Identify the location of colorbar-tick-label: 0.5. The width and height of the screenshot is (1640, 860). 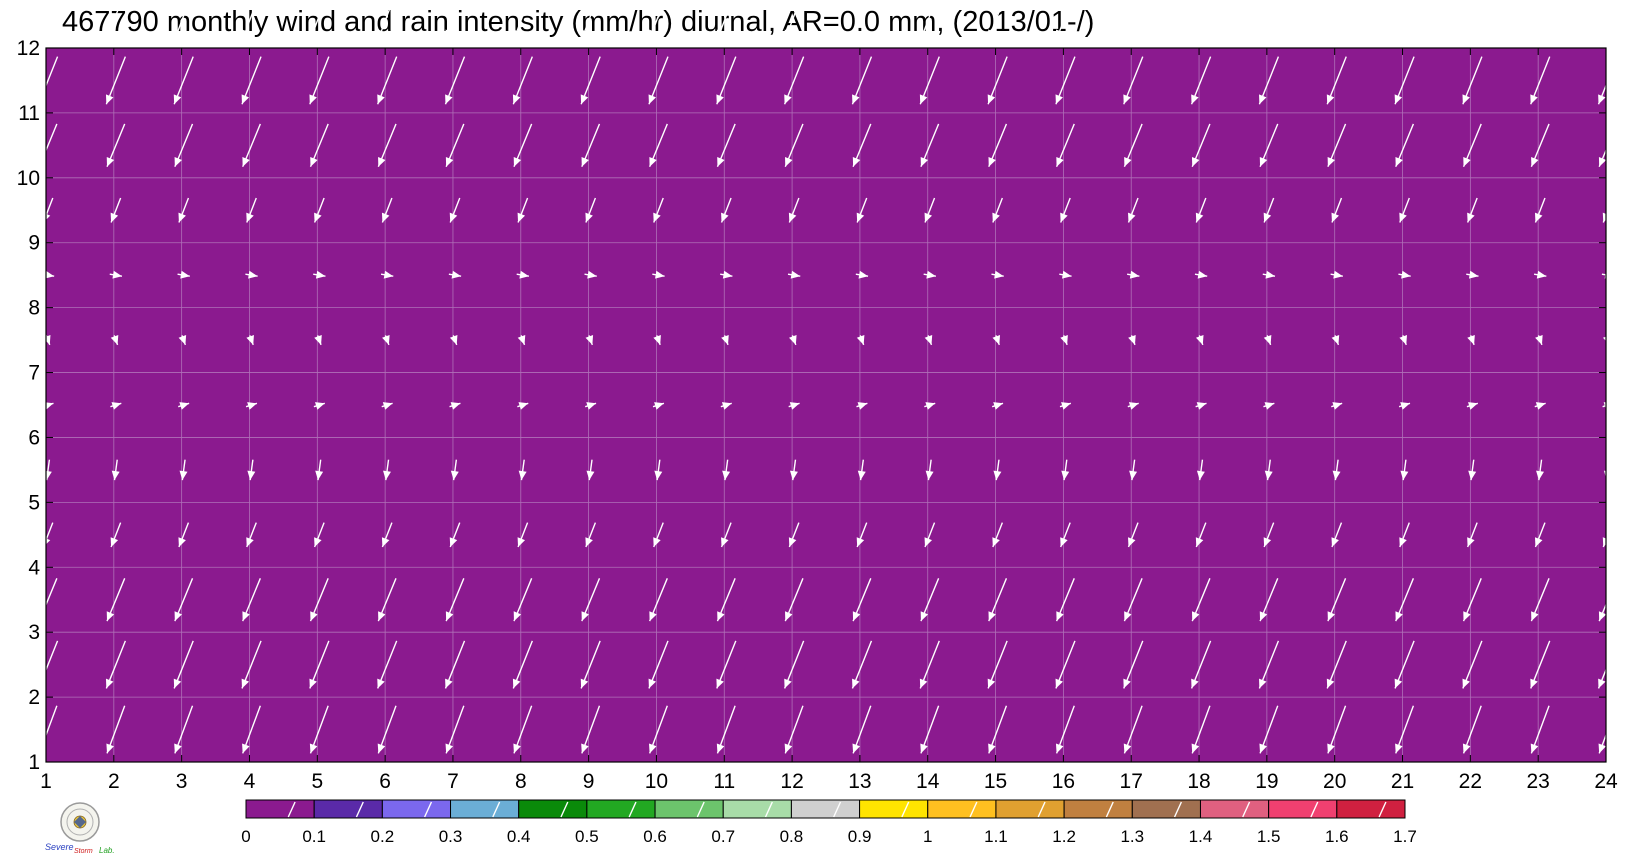
(587, 836).